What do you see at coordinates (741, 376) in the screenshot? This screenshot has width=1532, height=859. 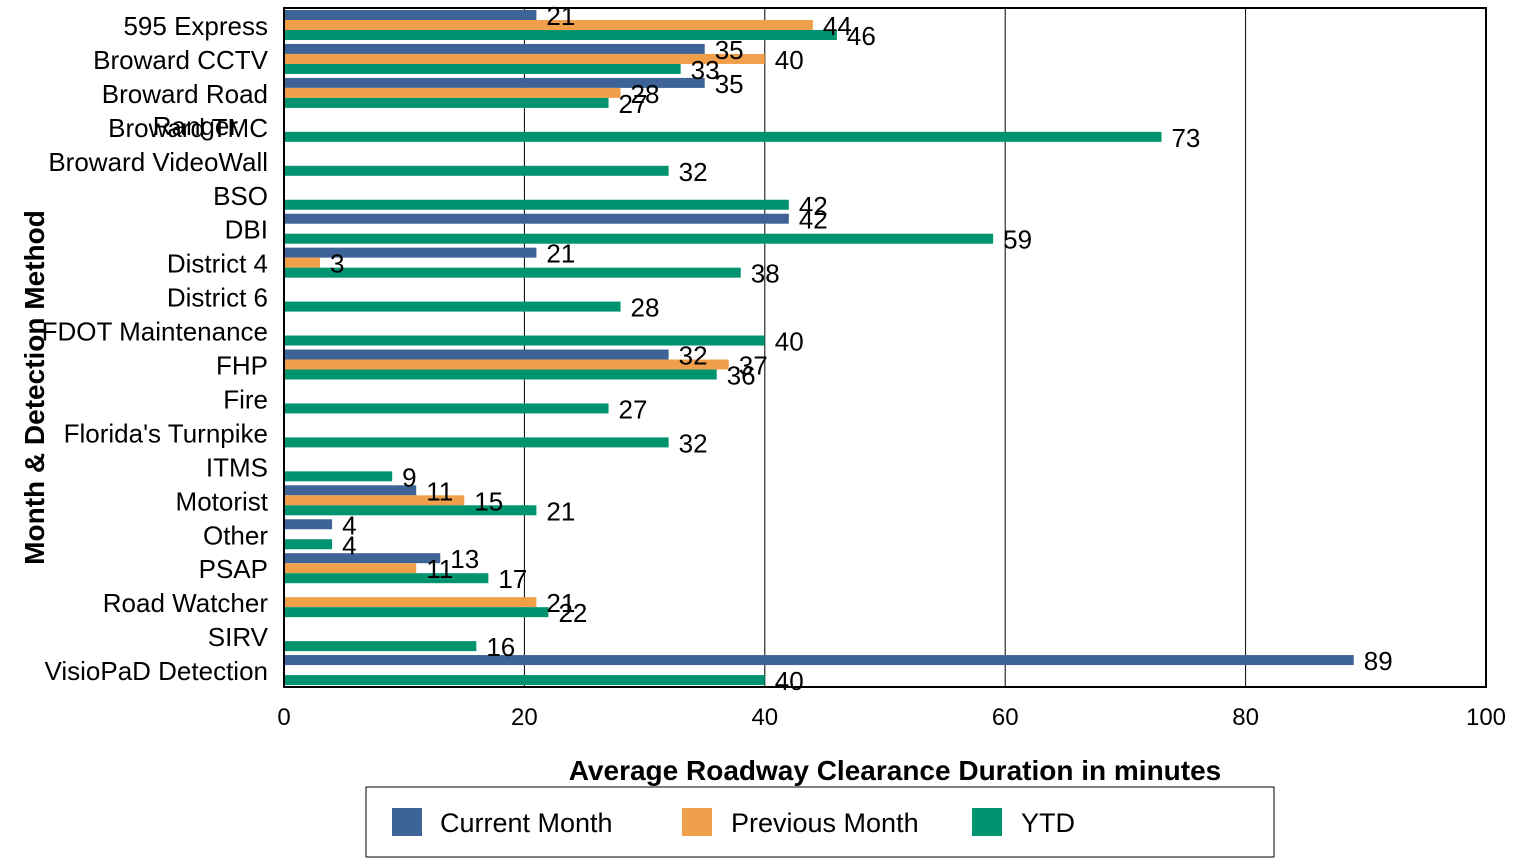 I see `data-label: 36` at bounding box center [741, 376].